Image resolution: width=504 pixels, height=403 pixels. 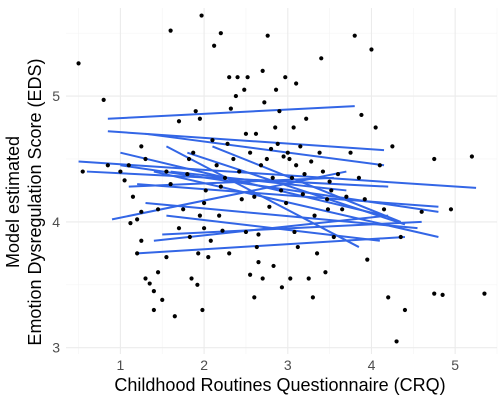 What do you see at coordinates (56, 348) in the screenshot?
I see `y-tick-label: 3` at bounding box center [56, 348].